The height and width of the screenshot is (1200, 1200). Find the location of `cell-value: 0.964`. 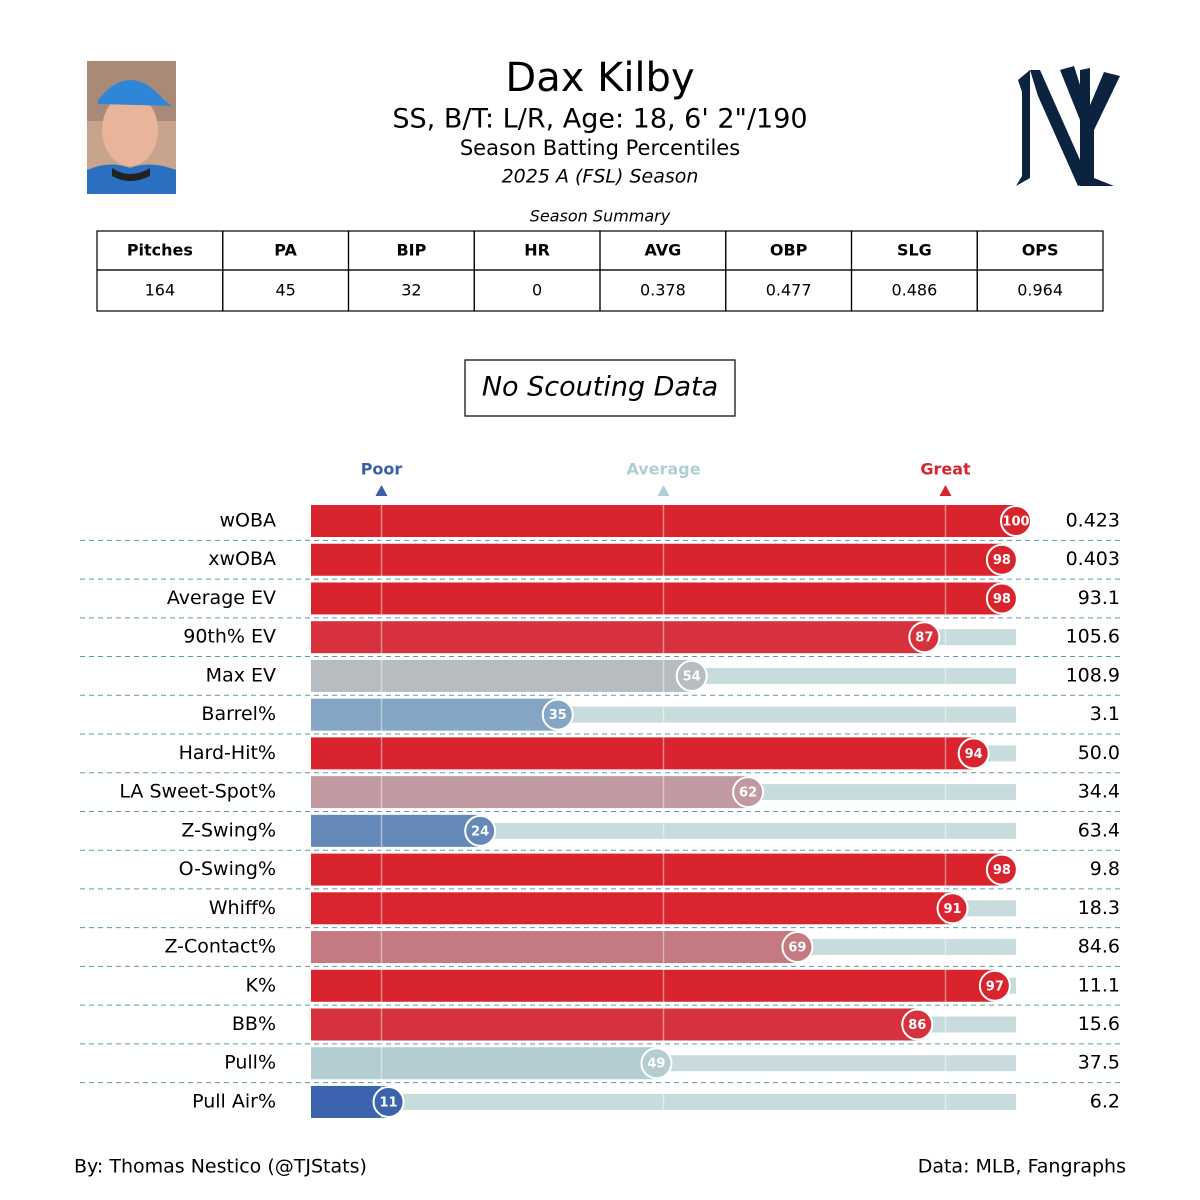

cell-value: 0.964 is located at coordinates (1040, 290).